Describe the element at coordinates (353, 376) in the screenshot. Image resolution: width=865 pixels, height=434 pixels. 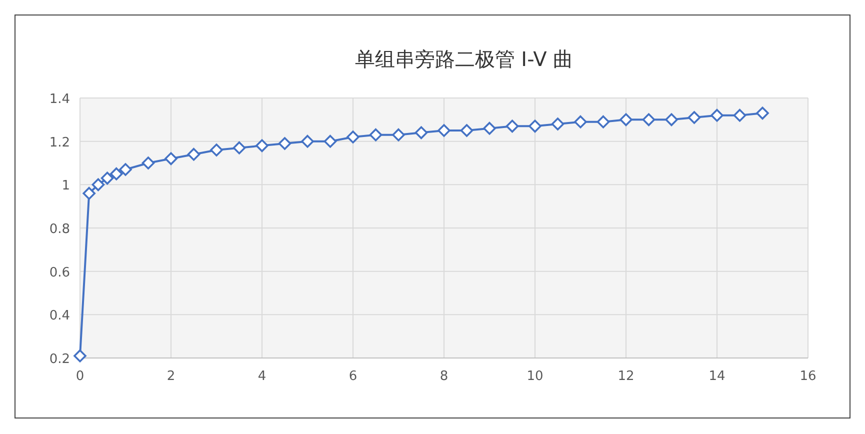
I see `x-tick-label: 6` at that location.